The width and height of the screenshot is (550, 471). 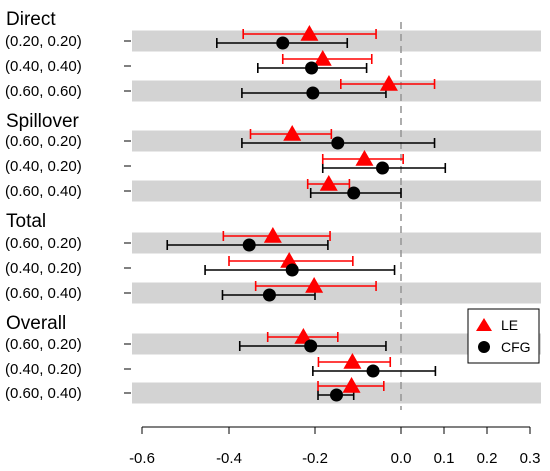 I want to click on x-tick-label-0: -0.6, so click(x=142, y=458).